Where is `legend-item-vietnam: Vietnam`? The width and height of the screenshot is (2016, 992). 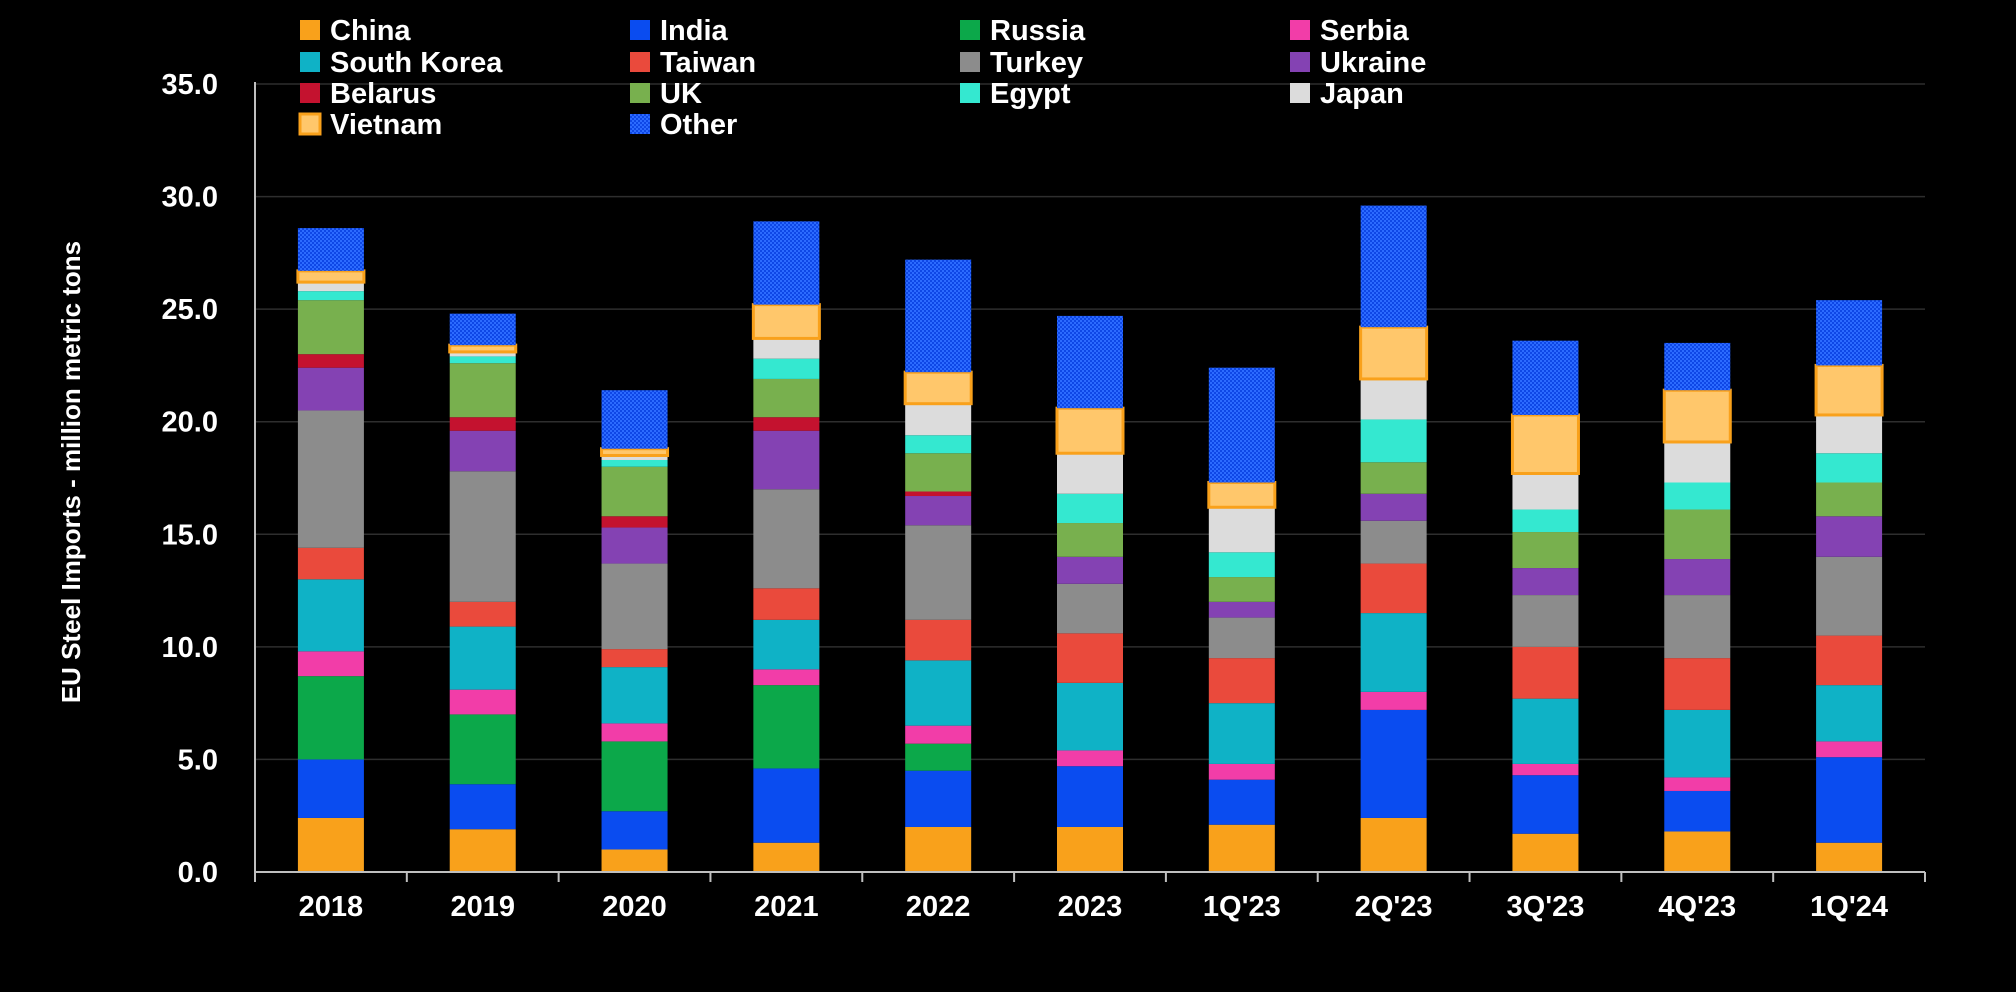 legend-item-vietnam: Vietnam is located at coordinates (370, 125).